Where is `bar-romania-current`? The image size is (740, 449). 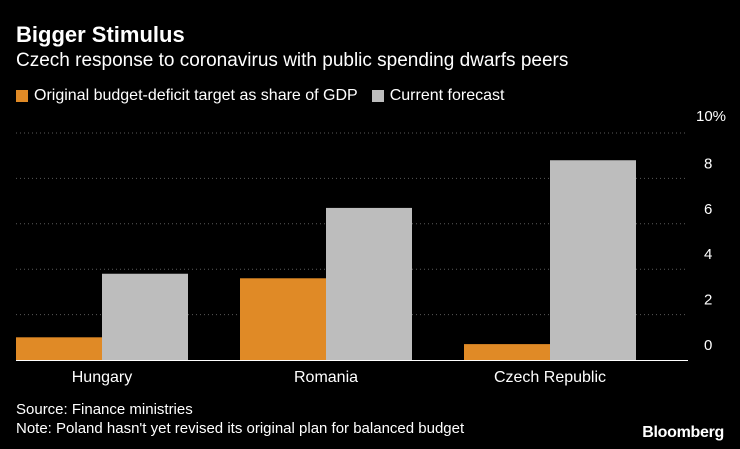
bar-romania-current is located at coordinates (369, 283).